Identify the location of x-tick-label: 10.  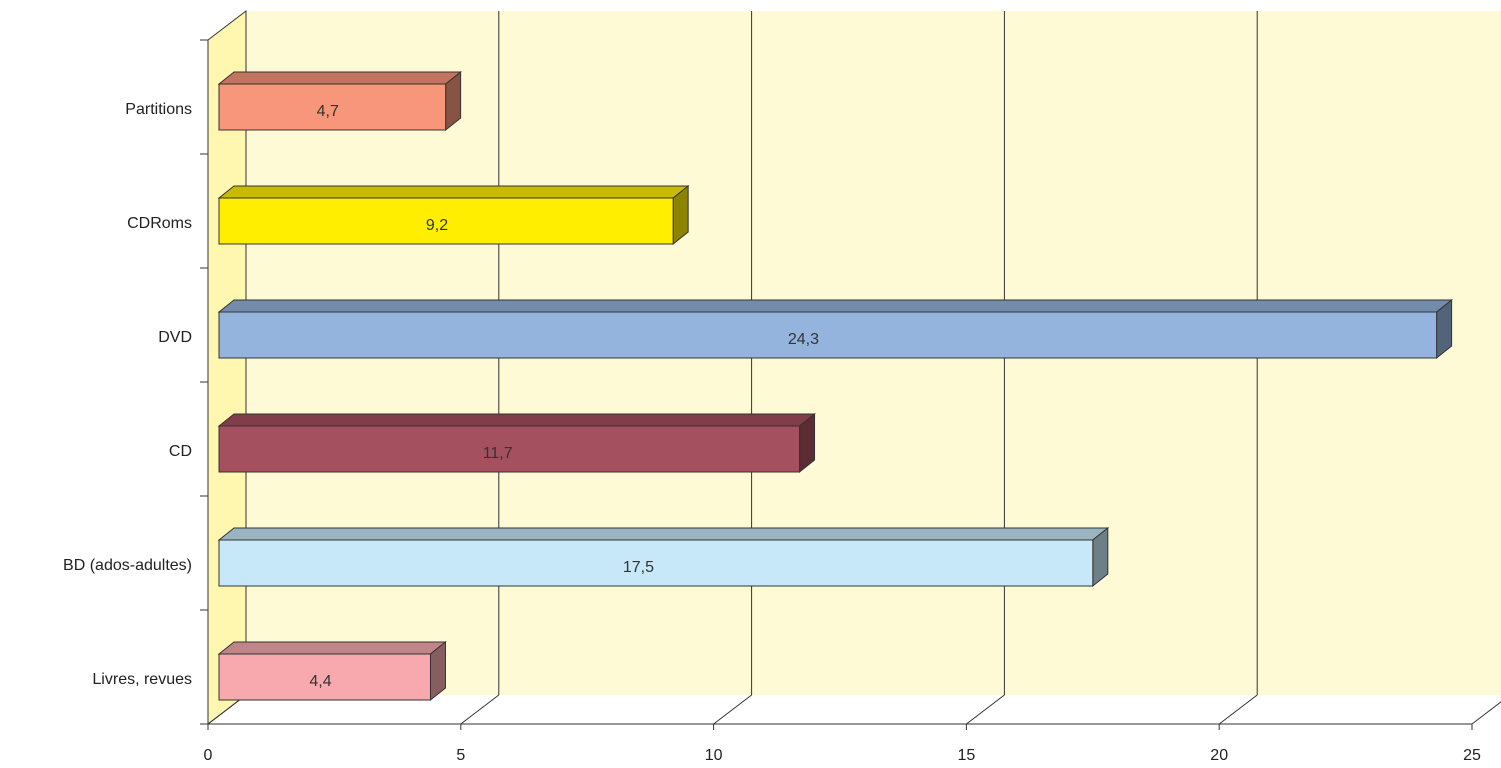
(714, 755).